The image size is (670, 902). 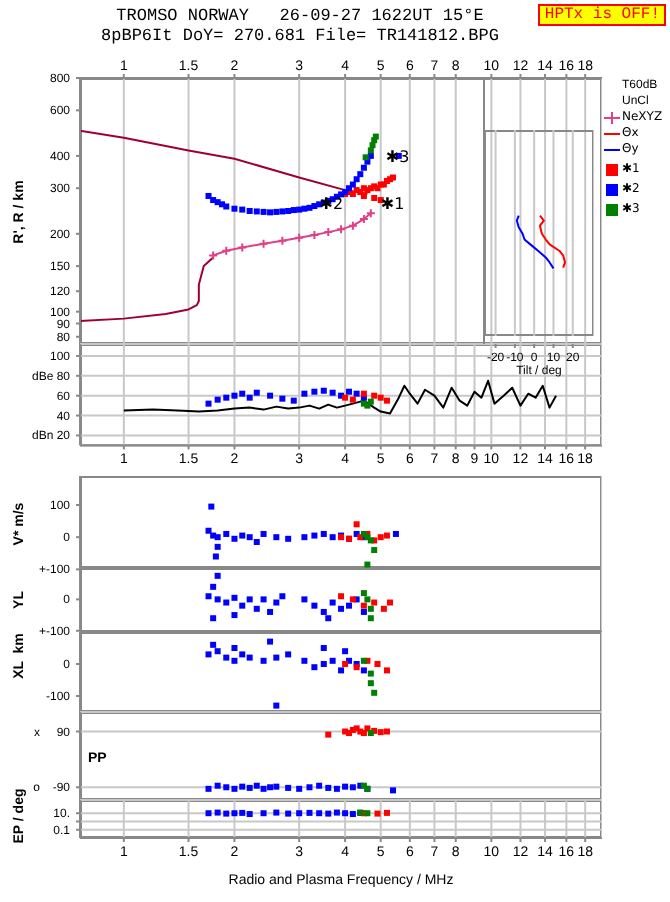 I want to click on chart-subtitle: 8pBP6It DoY= 270.681 File= TR141812.BPG, so click(x=300, y=36).